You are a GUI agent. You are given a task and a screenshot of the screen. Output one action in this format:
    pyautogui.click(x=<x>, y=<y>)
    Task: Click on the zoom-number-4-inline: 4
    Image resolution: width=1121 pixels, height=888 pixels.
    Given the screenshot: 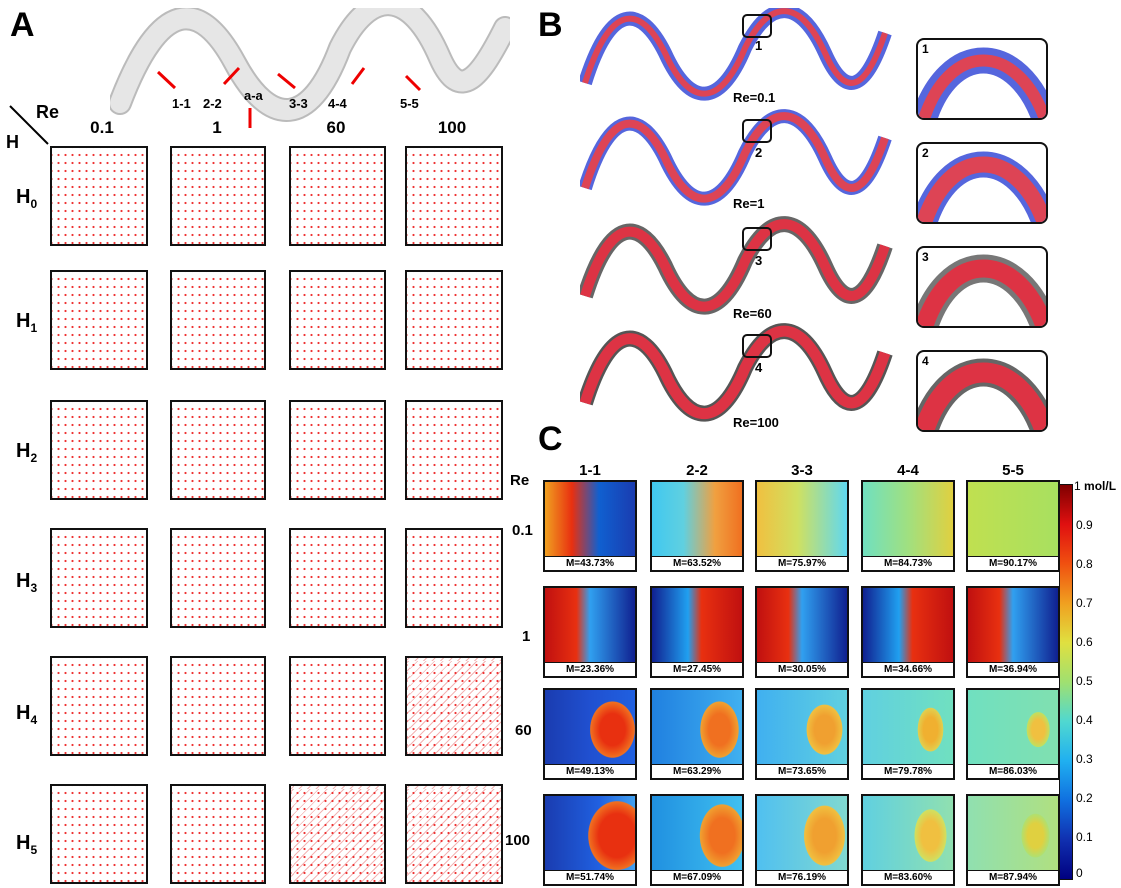 What is the action you would take?
    pyautogui.click(x=759, y=367)
    